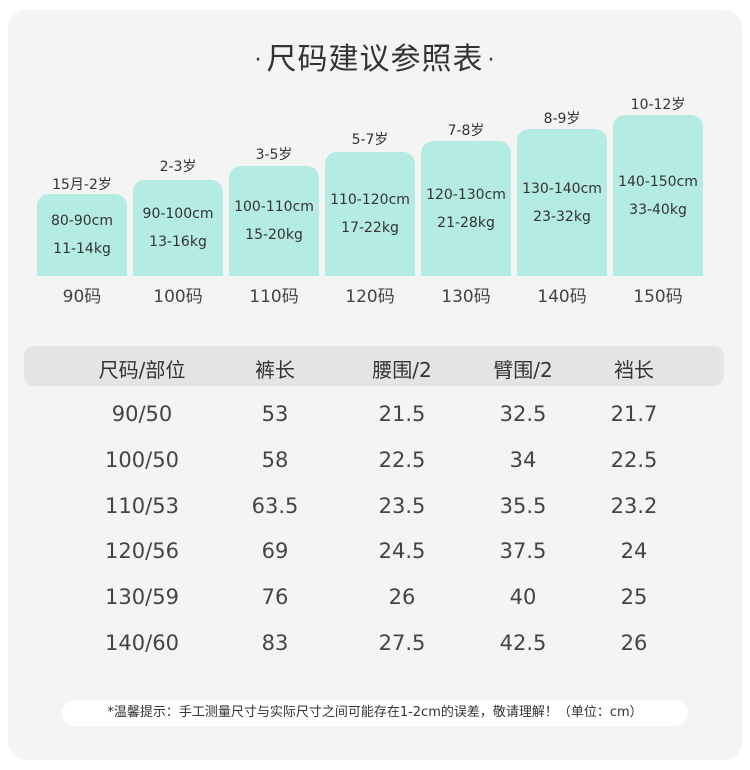  Describe the element at coordinates (658, 105) in the screenshot. I see `age-label: 10-12岁` at that location.